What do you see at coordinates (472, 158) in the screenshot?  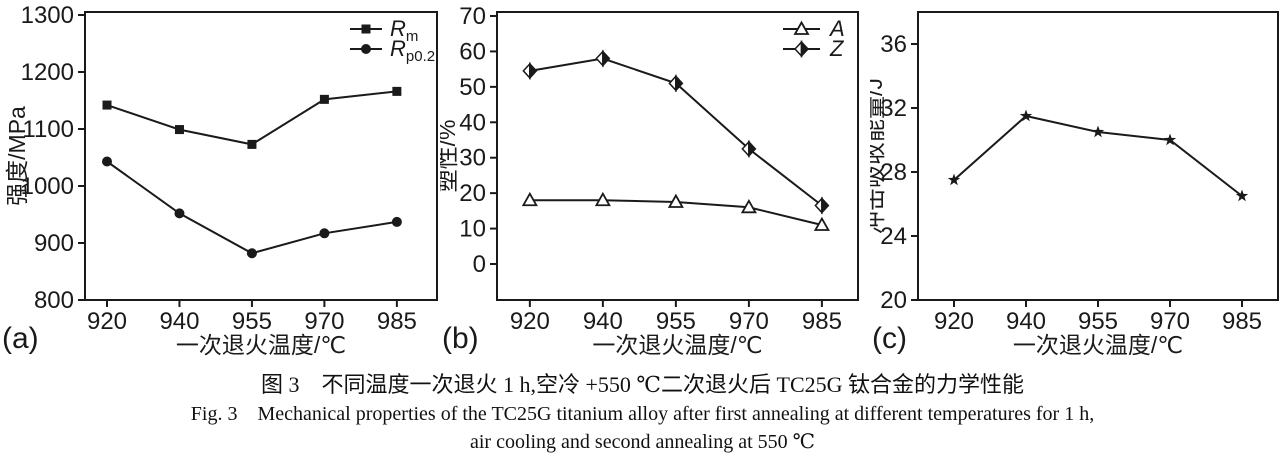 I see `y-tick-label: 30` at bounding box center [472, 158].